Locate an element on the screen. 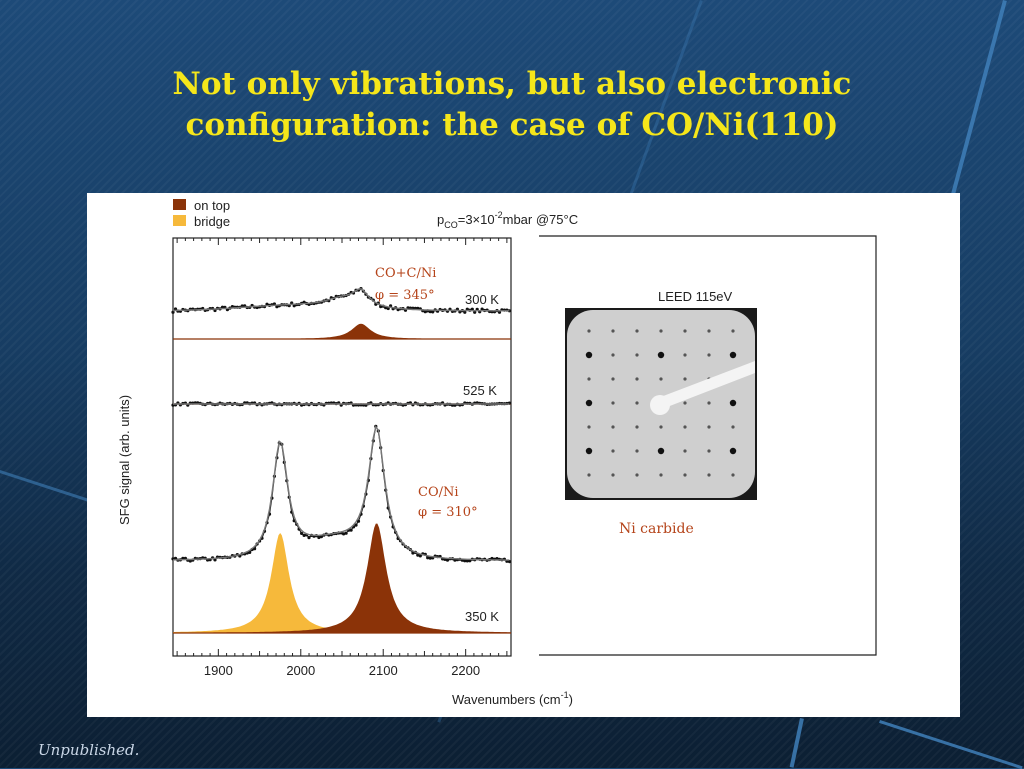  title-line-2: configuration: the case of CO/Ni(110) is located at coordinates (512, 125).